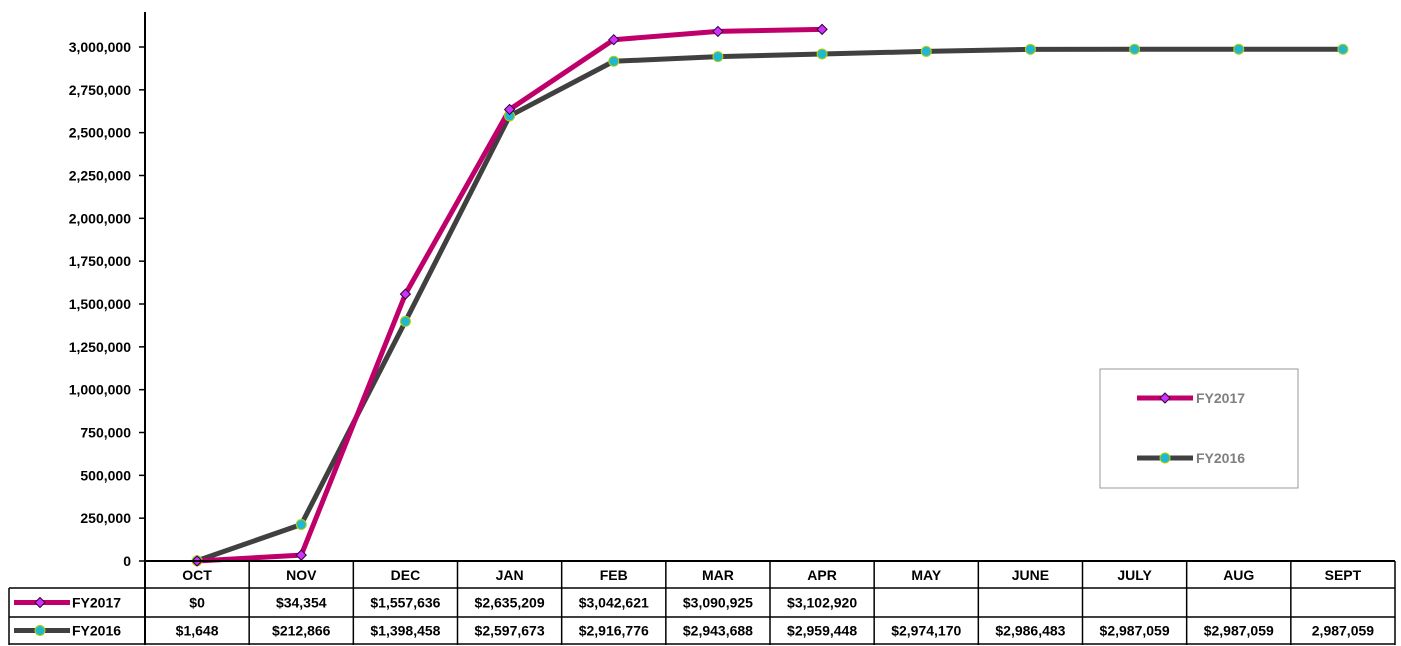 This screenshot has width=1401, height=646. What do you see at coordinates (197, 575) in the screenshot?
I see `x-tick-label: OCT` at bounding box center [197, 575].